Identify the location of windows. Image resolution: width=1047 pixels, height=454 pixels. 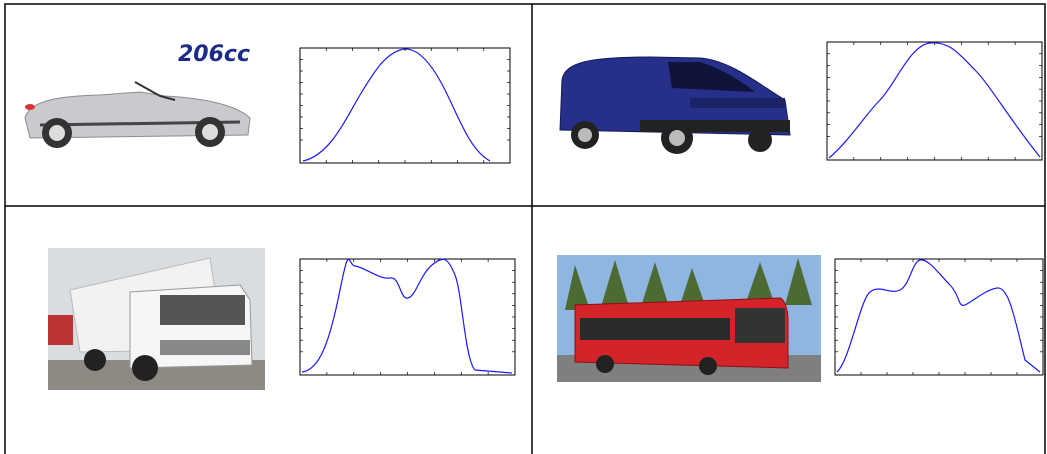
(655, 329).